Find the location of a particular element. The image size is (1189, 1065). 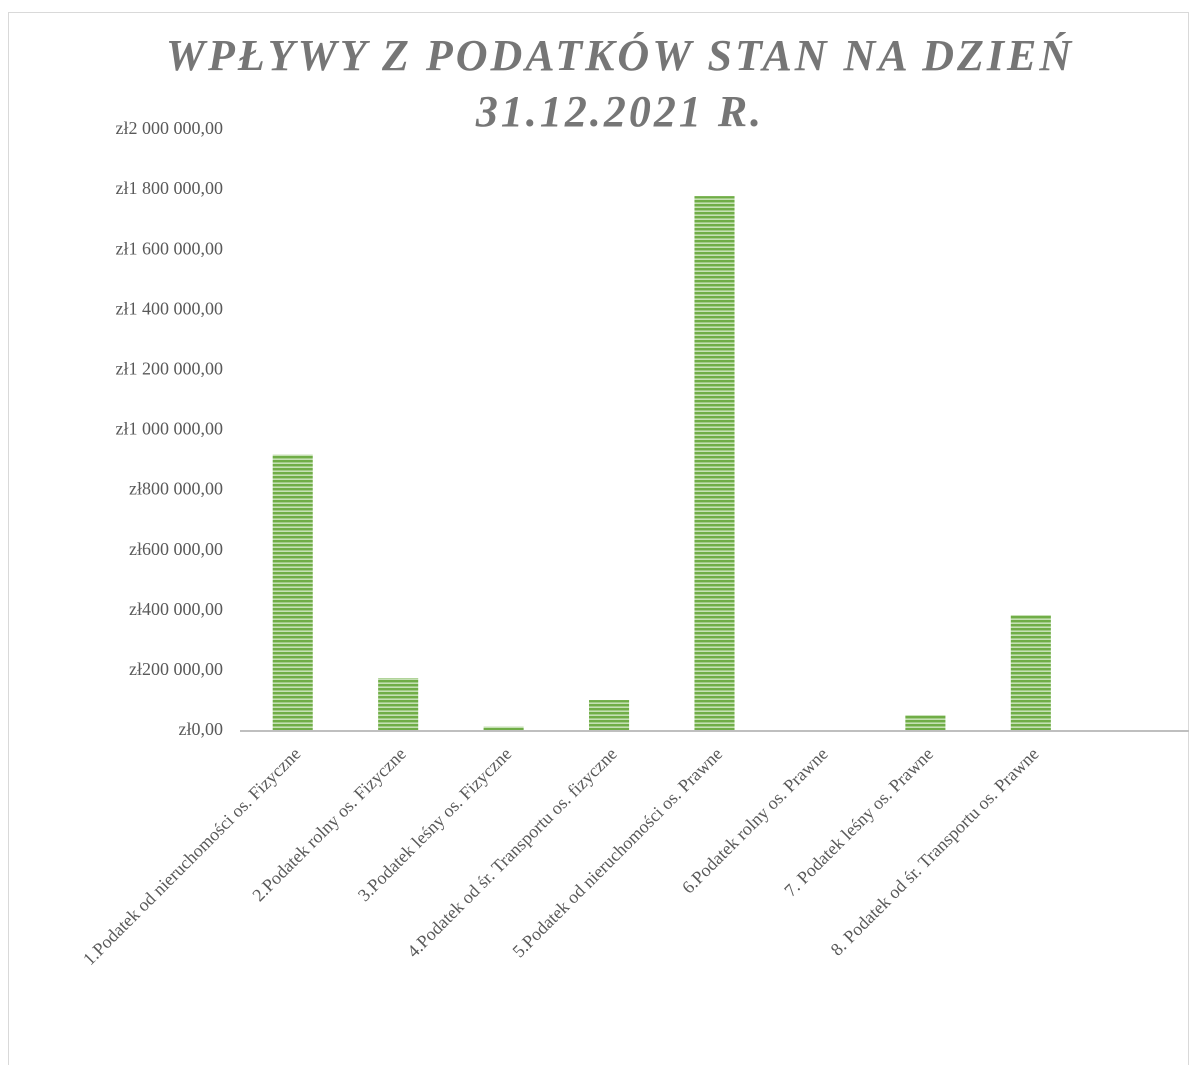

y-tick-label: zł200 000,00 is located at coordinates (176, 669).